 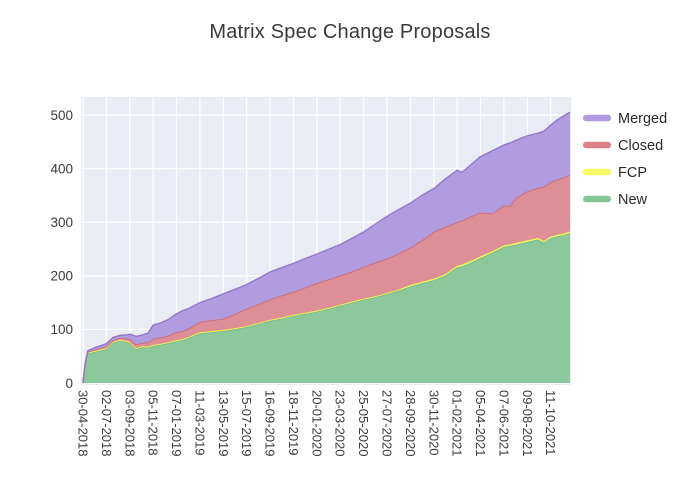 I want to click on legend-item-closed: Closed, so click(x=623, y=146).